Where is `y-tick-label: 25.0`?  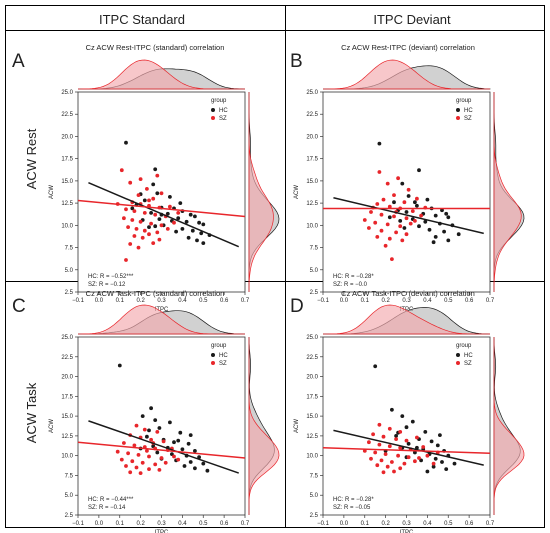
y-tick-label: 25.0 is located at coordinates (67, 93).